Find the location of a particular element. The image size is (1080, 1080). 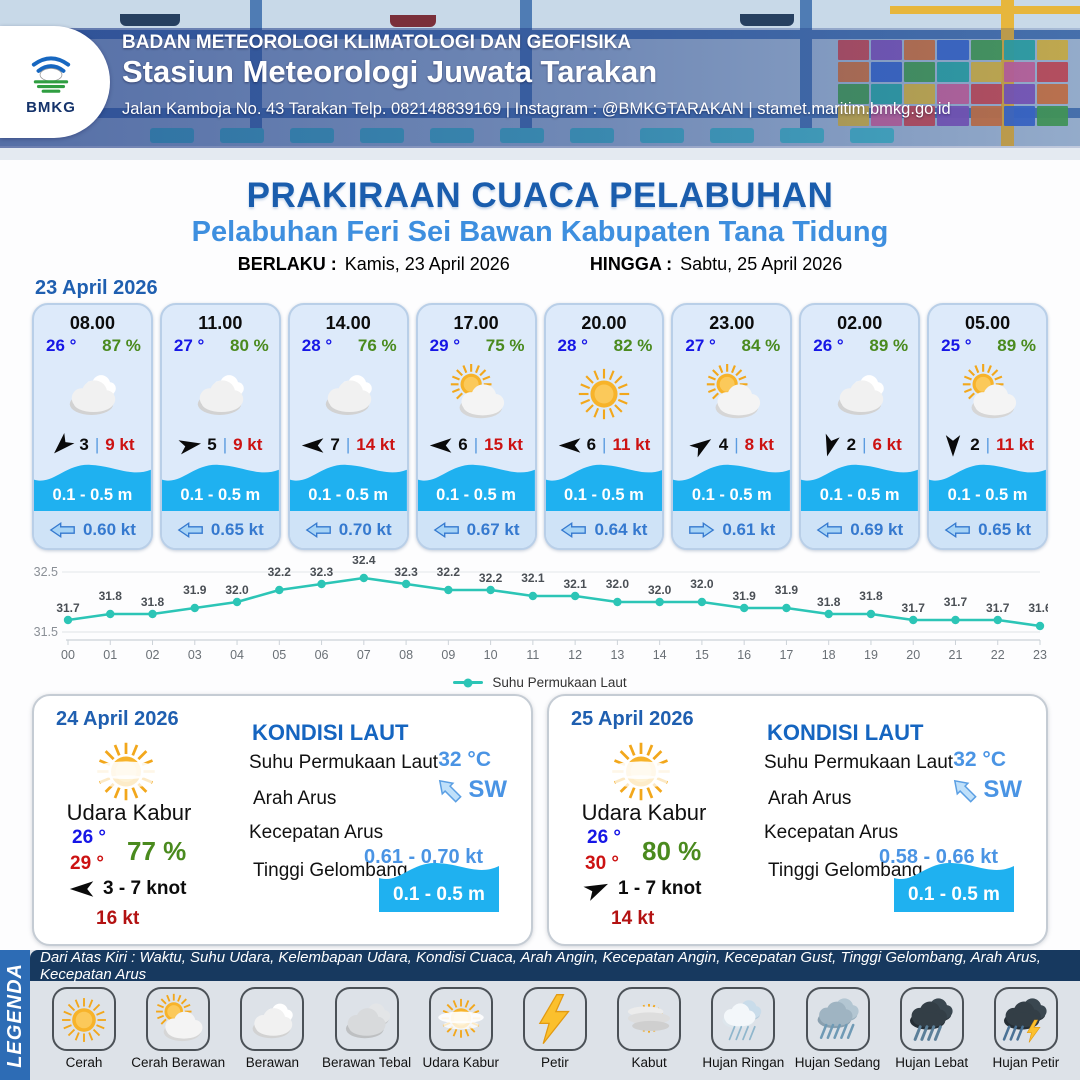

svg-text: 17 is located at coordinates (786, 655).